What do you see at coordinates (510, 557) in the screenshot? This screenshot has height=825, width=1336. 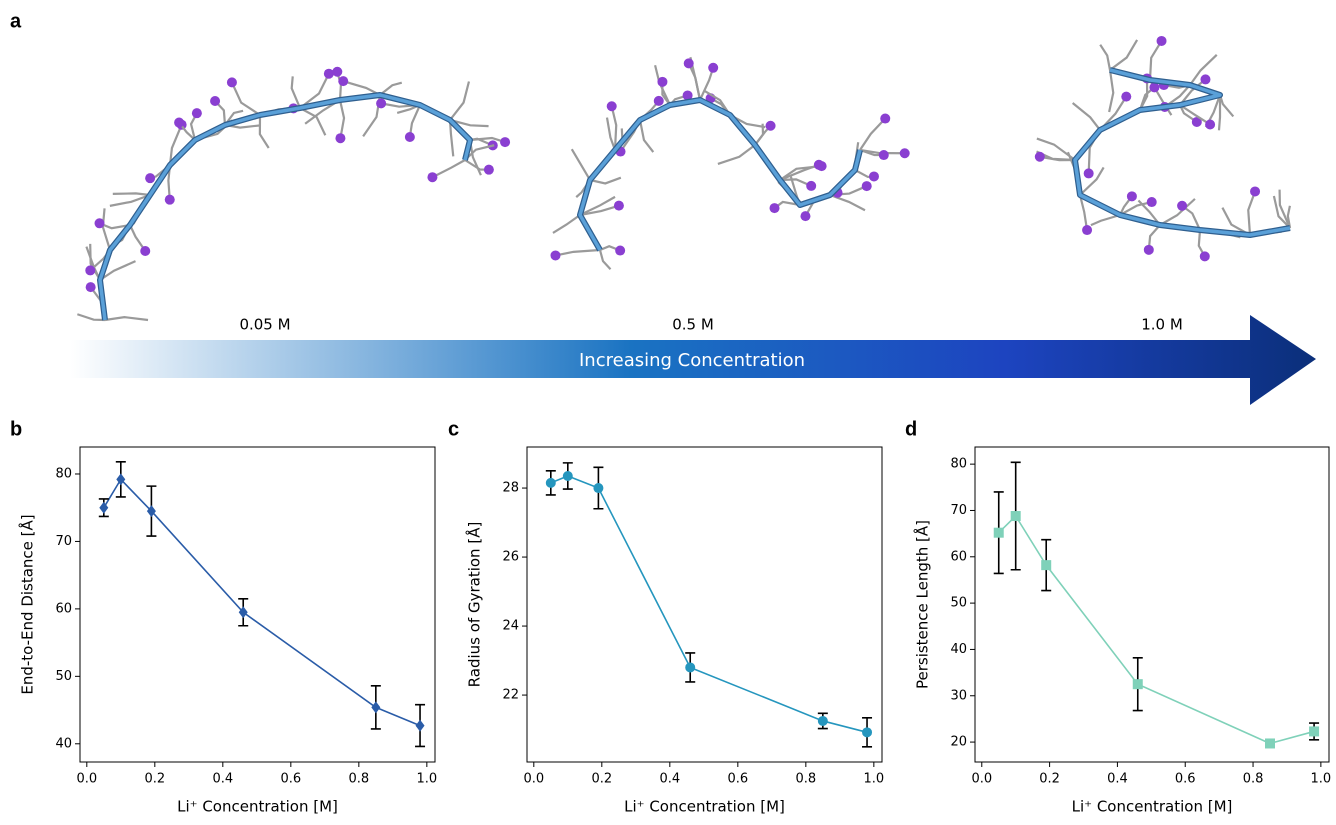 I see `y-tick-label: 26` at bounding box center [510, 557].